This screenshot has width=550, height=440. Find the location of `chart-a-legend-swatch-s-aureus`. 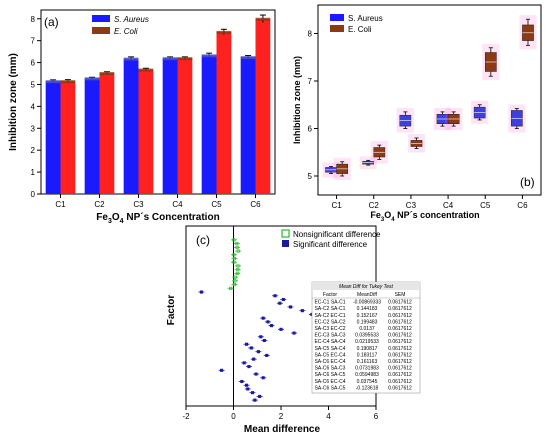

chart-a-legend-swatch-s-aureus is located at coordinates (101, 18).